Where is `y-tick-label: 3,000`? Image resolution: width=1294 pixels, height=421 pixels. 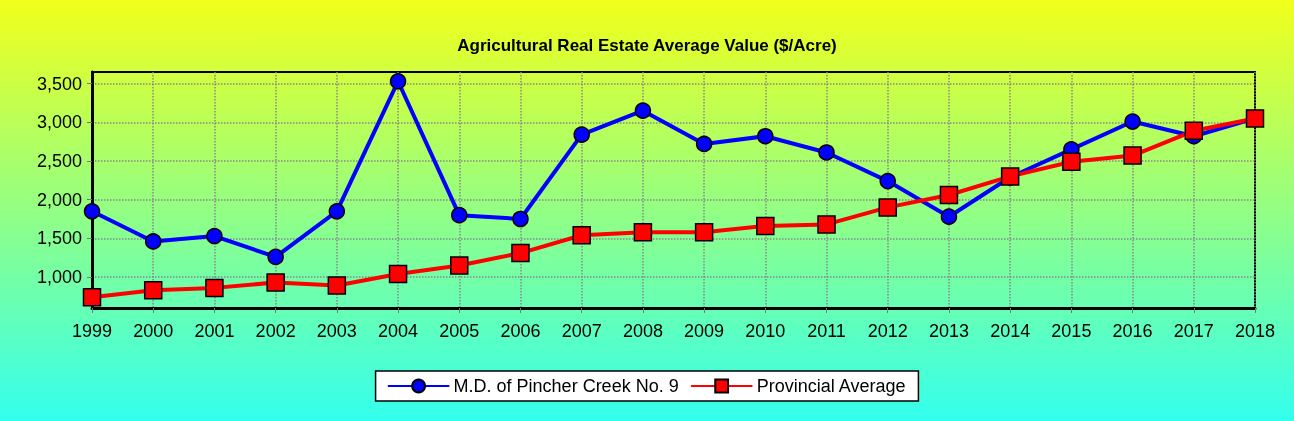 y-tick-label: 3,000 is located at coordinates (59, 122).